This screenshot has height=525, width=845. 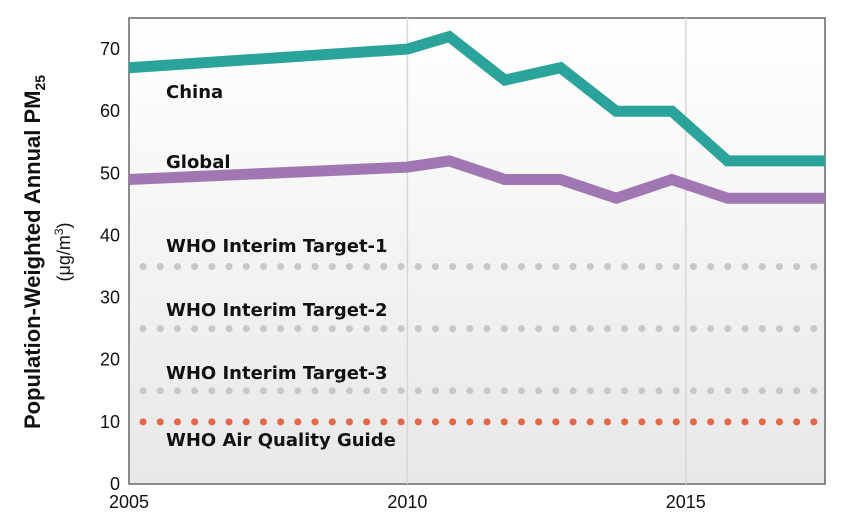 What do you see at coordinates (407, 502) in the screenshot?
I see `x-tick-label-1: 2010` at bounding box center [407, 502].